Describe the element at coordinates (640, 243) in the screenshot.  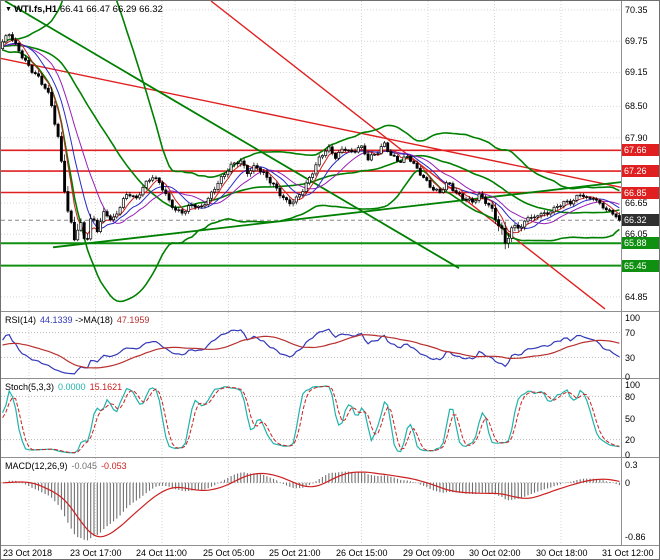
I see `price-level-label-65.88: 65.88` at that location.